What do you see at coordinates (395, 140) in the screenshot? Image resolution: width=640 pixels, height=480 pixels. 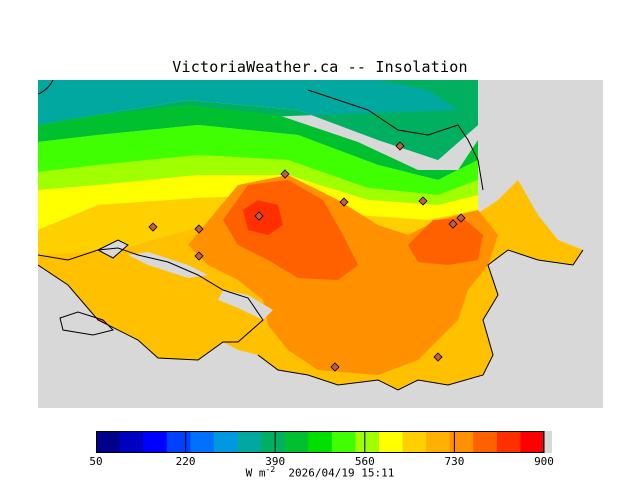 I see `coastline-north` at bounding box center [395, 140].